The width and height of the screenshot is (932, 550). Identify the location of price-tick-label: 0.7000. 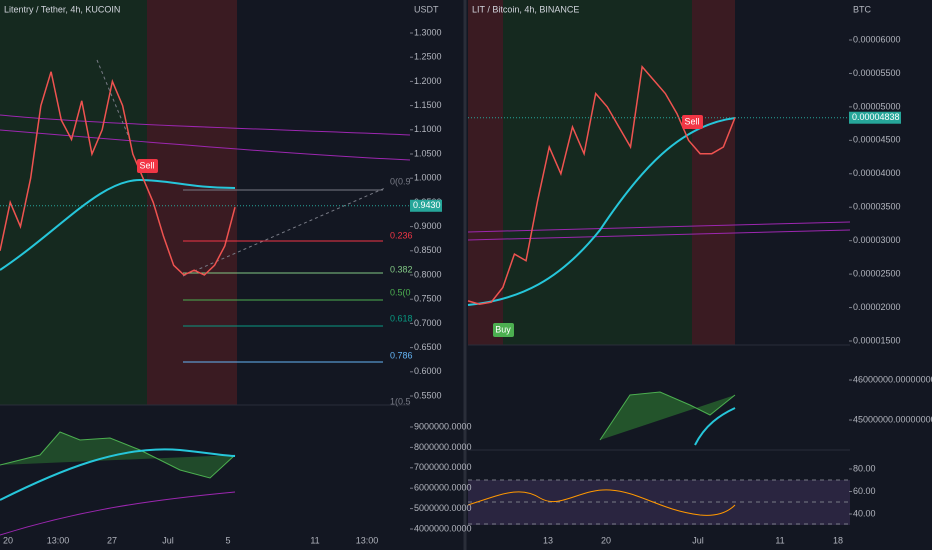
(428, 323).